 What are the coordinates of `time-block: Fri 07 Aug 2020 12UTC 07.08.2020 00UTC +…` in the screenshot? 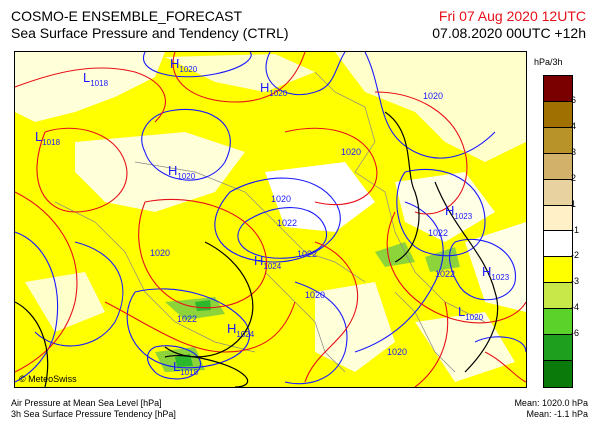 It's located at (509, 25).